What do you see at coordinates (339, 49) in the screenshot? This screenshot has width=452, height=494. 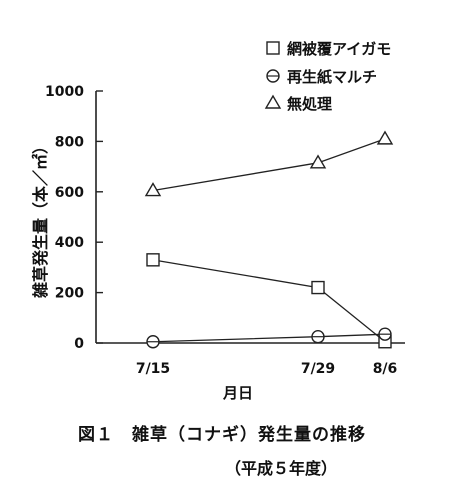 I see `legend-label: 網被覆アイガモ` at bounding box center [339, 49].